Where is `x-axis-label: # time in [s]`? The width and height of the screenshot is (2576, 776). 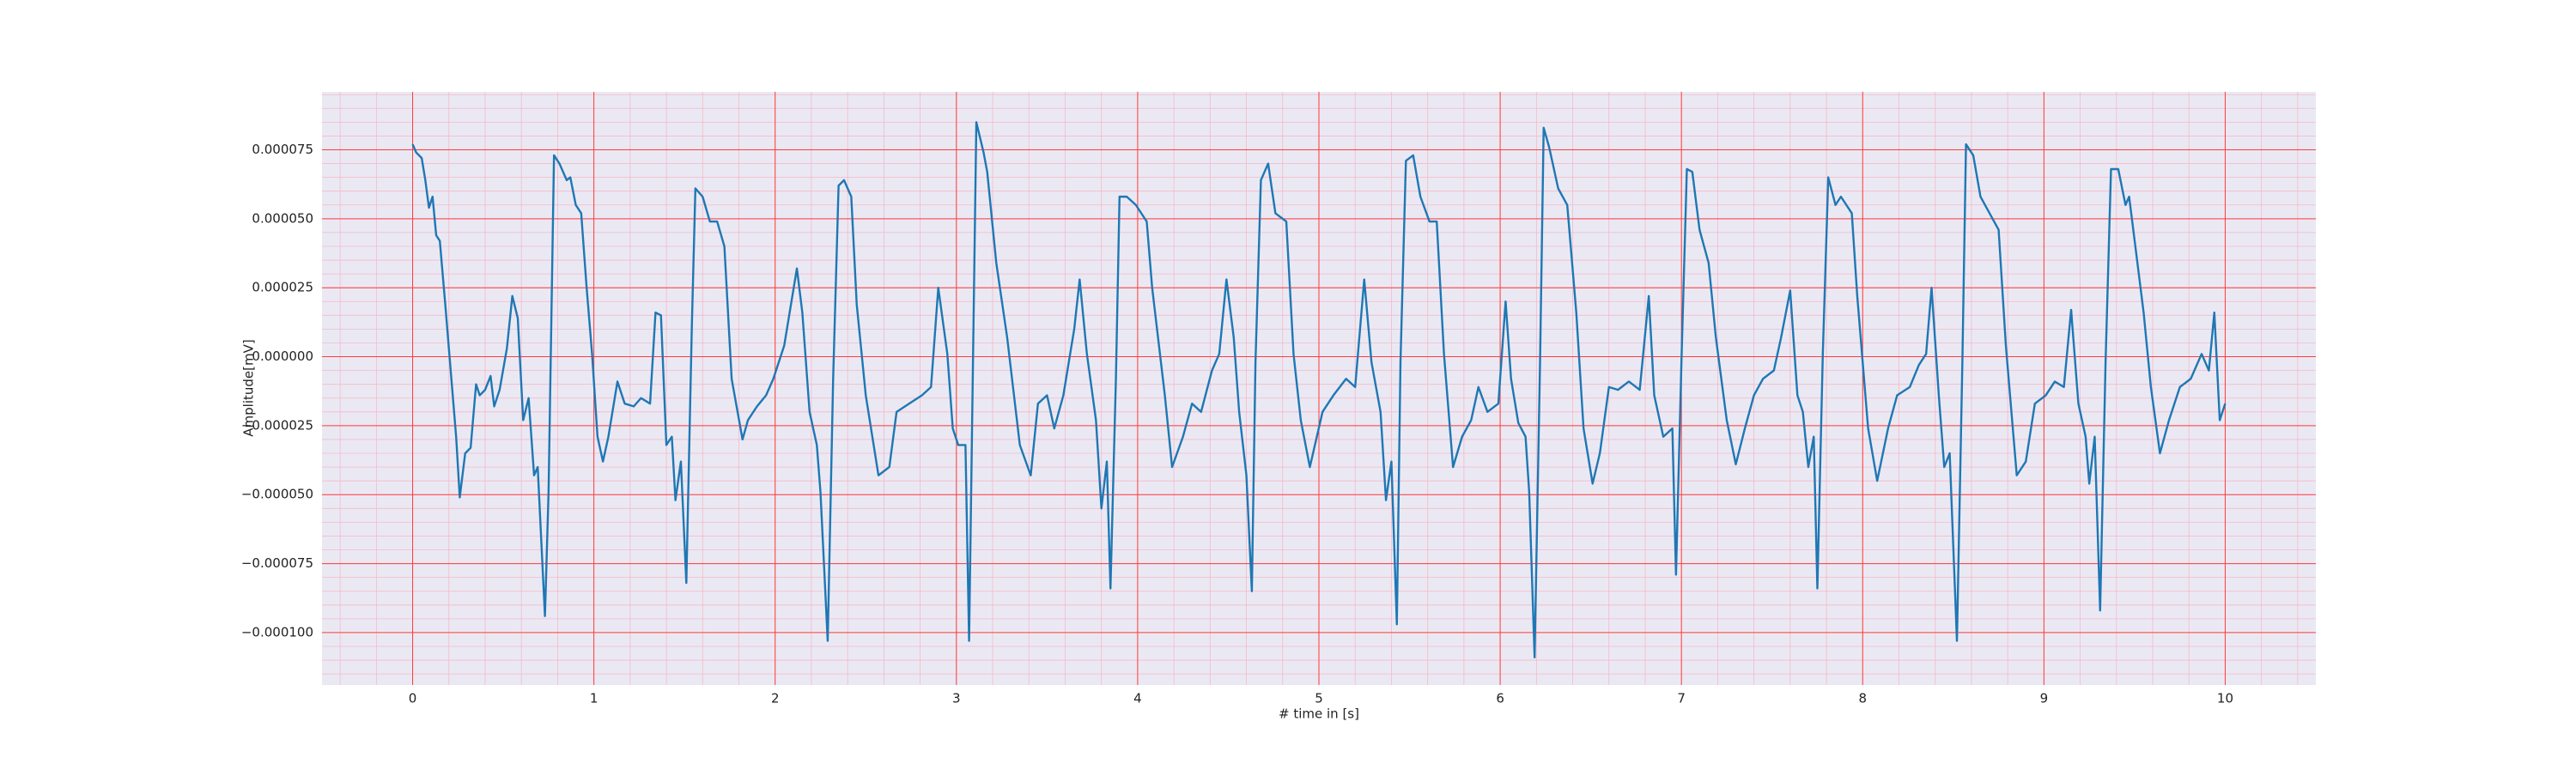
x-axis-label: # time in [s] is located at coordinates (1319, 714).